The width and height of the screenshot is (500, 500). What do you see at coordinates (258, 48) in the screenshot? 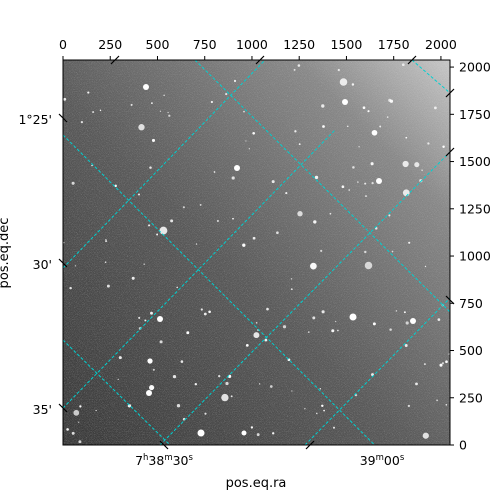
I see `top-pixel-axis: 0 250 500 750 1000 1250 1500 1750 2000` at bounding box center [258, 48].